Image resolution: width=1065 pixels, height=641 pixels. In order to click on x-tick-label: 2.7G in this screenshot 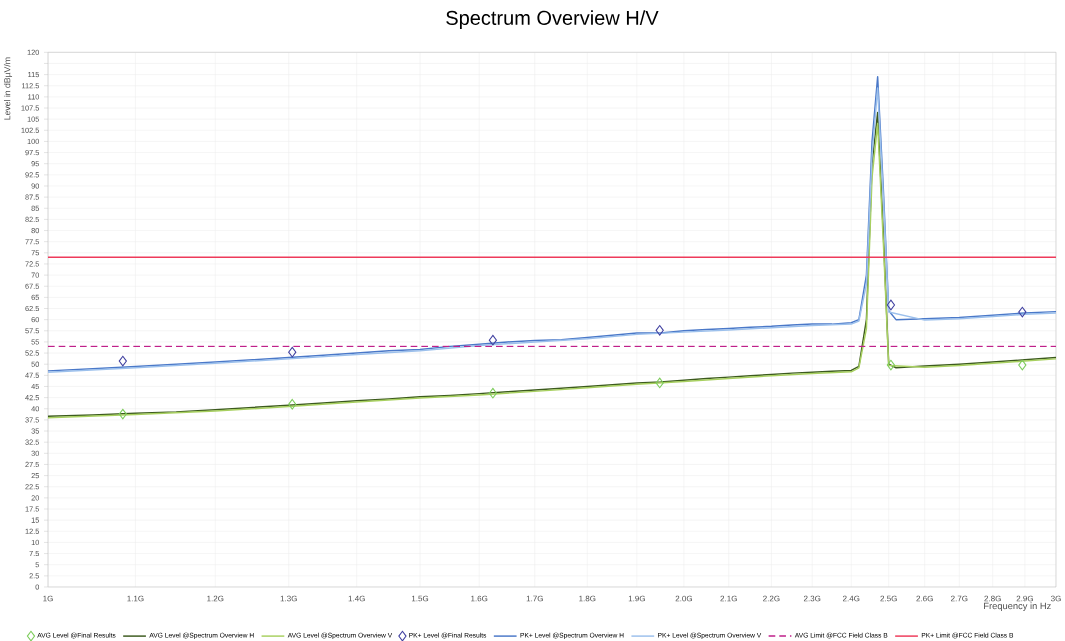, I will do `click(959, 598)`.